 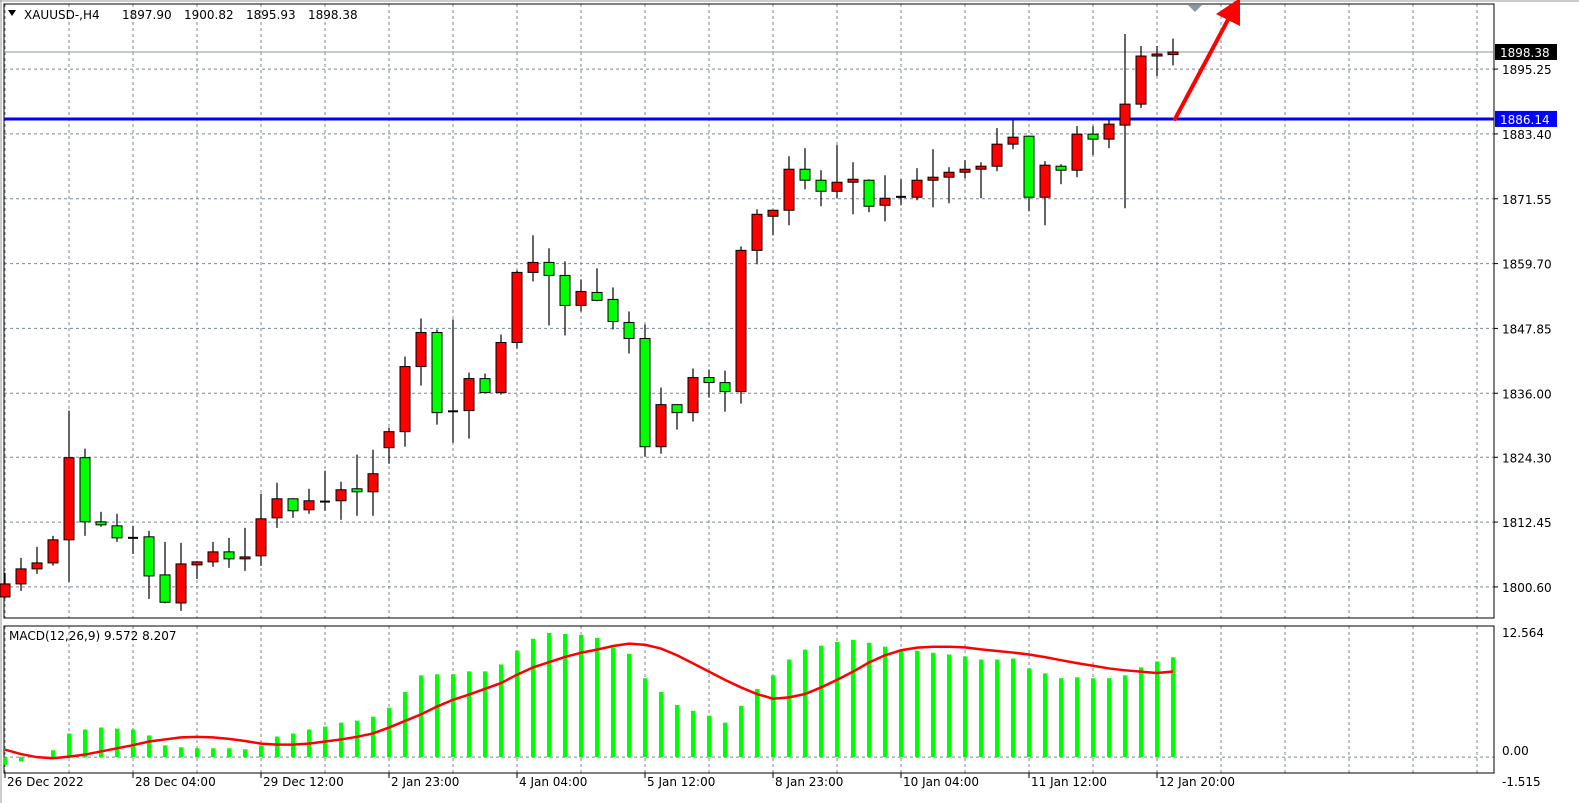 I want to click on bid-price-tag, so click(x=1526, y=51).